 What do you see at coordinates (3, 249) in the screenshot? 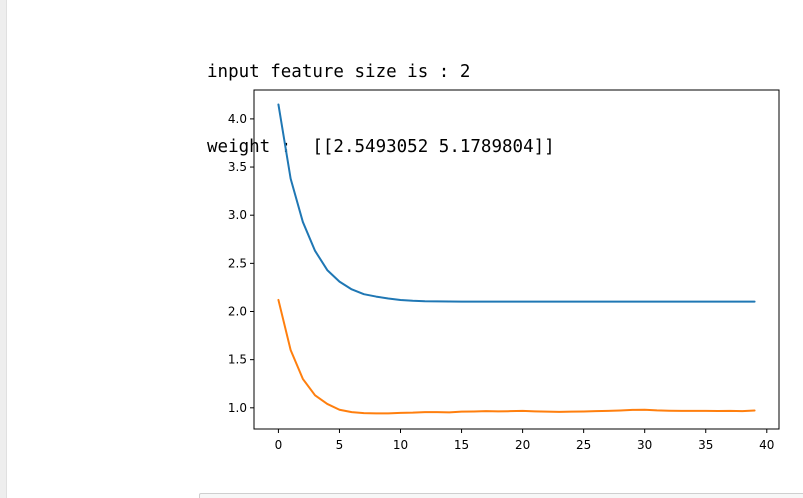
I see `left-gutter` at bounding box center [3, 249].